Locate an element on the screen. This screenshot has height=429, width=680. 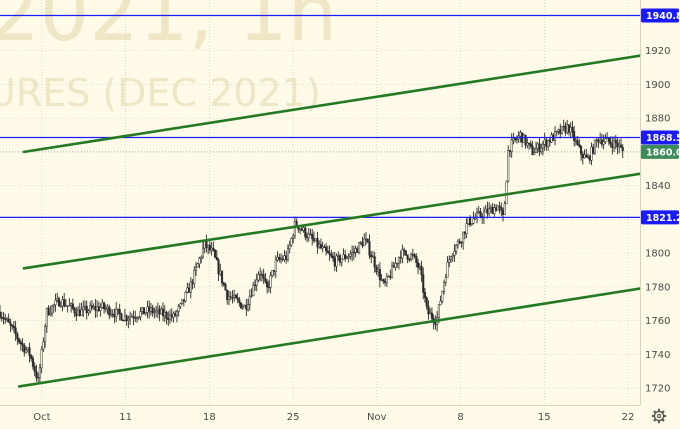
y-tick-label: 1780 is located at coordinates (657, 287).